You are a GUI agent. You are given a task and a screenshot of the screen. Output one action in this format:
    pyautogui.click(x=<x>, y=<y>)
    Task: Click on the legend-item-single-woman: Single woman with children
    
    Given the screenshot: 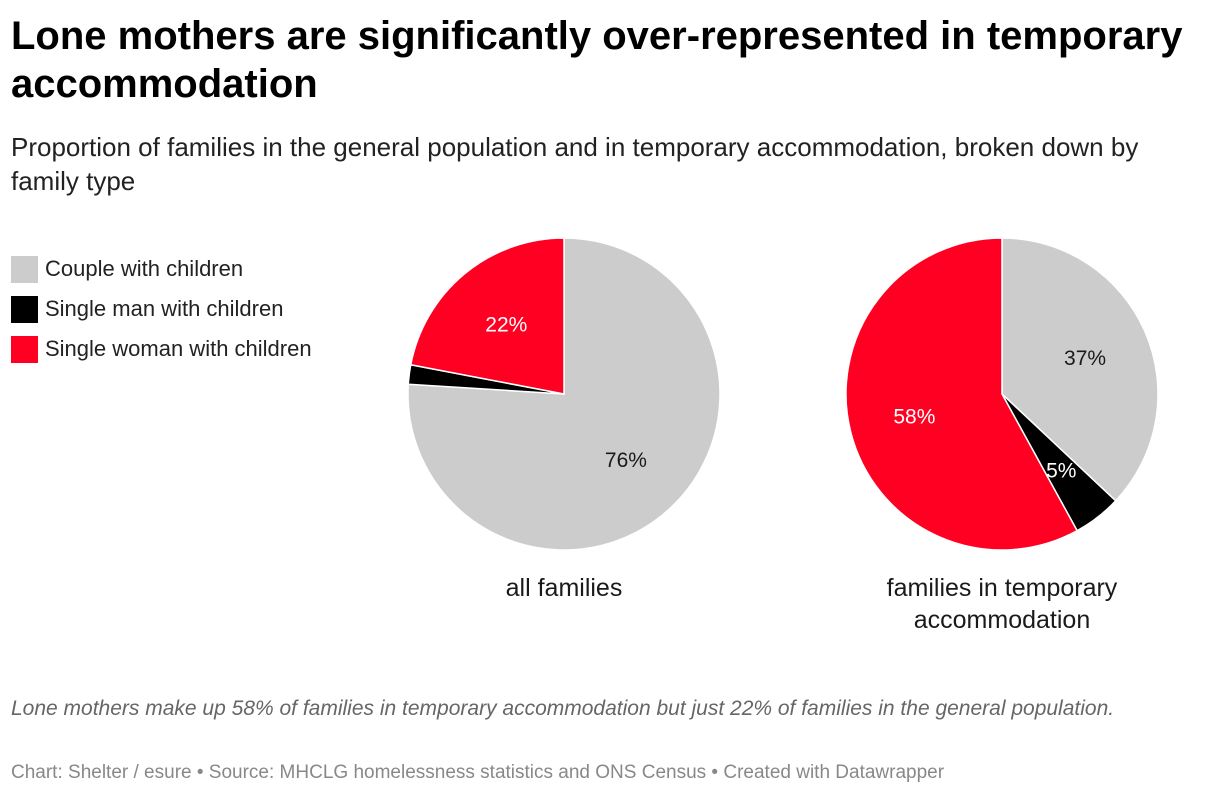 What is the action you would take?
    pyautogui.click(x=161, y=349)
    